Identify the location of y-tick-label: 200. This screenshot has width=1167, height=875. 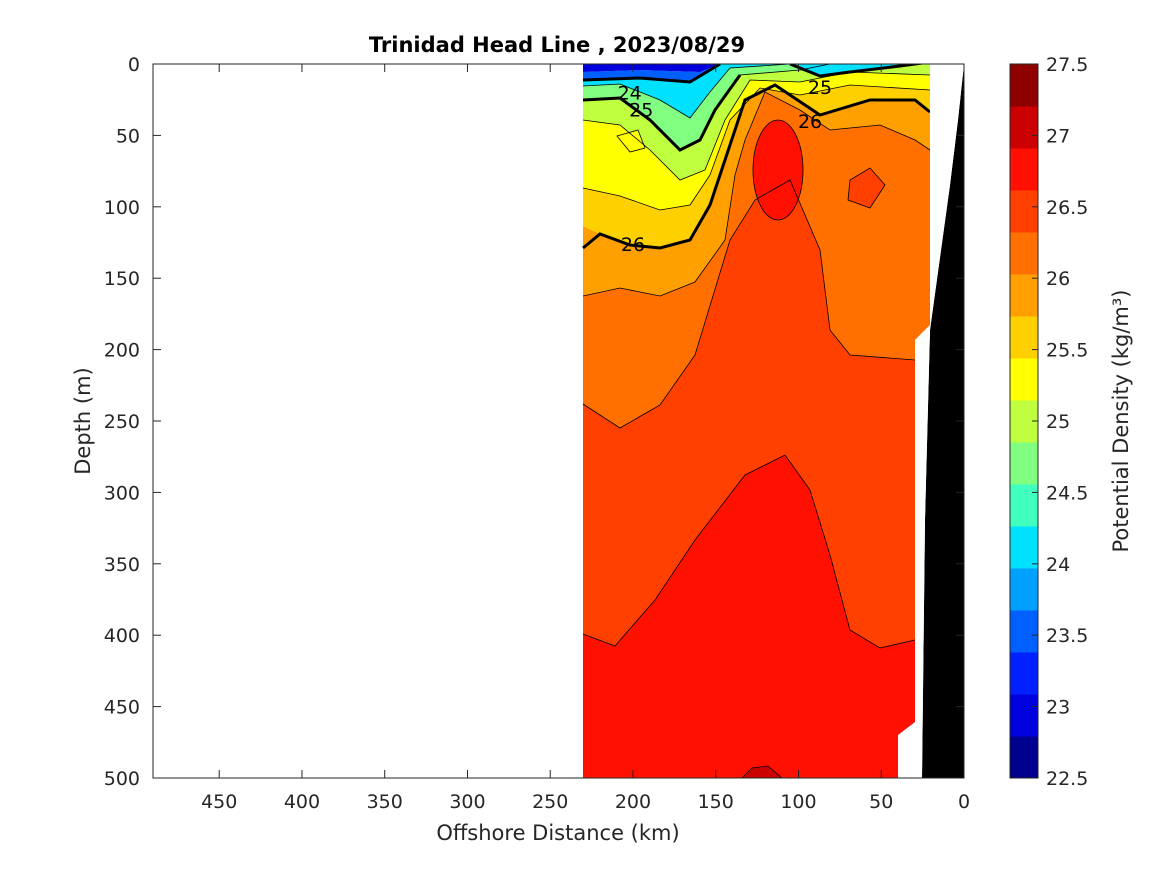
(122, 351).